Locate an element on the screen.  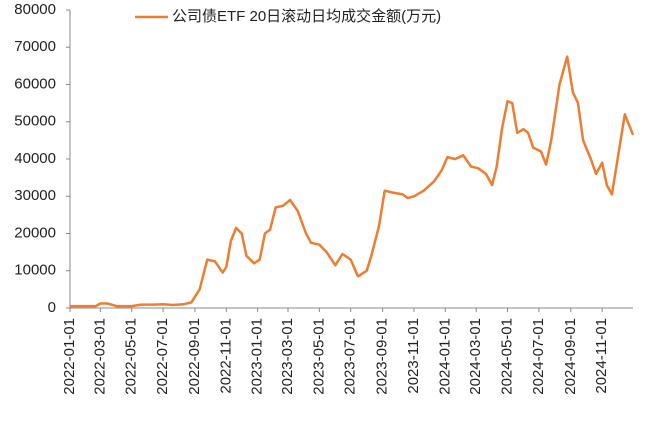
x-tick-label: 2022-03-01 is located at coordinates (99, 356).